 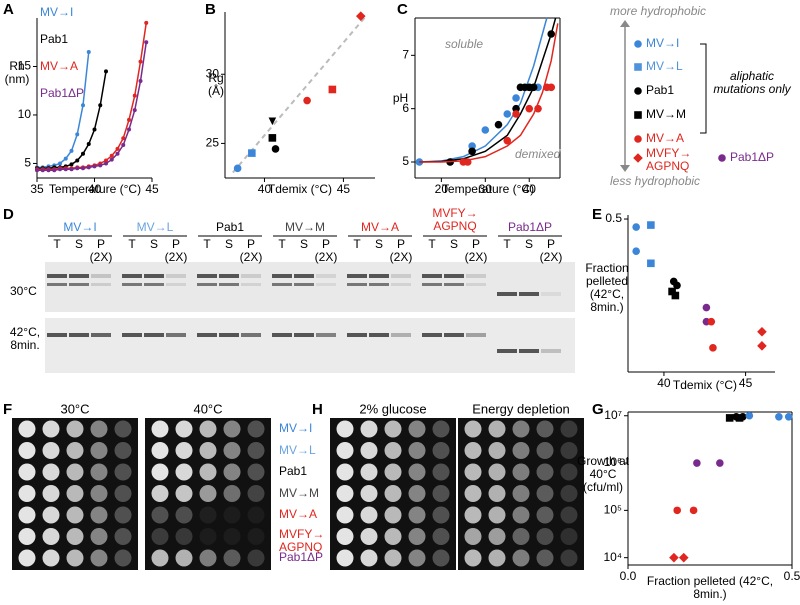 I want to click on y-tick-label: 30, so click(x=213, y=73).